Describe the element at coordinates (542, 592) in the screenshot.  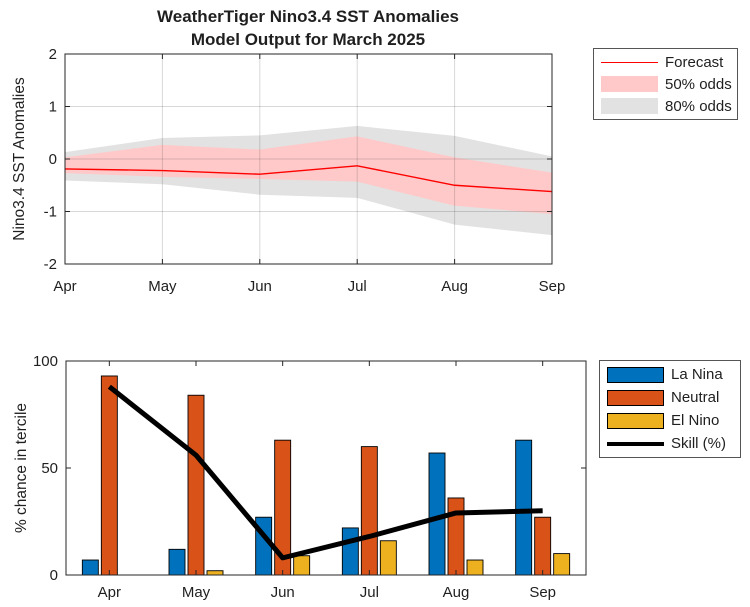
I see `bottom-x-tick-label: Sep` at that location.